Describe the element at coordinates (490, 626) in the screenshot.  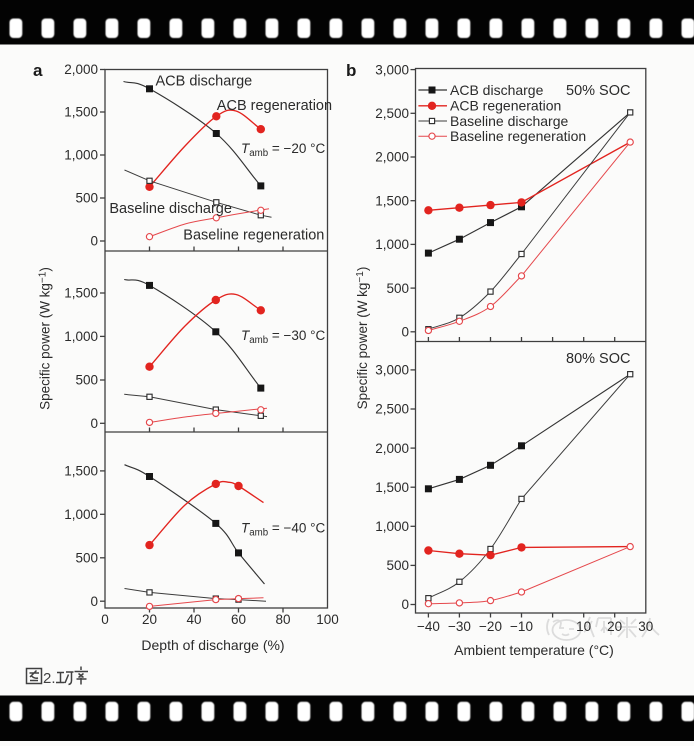
I see `svg-text: −20` at that location.